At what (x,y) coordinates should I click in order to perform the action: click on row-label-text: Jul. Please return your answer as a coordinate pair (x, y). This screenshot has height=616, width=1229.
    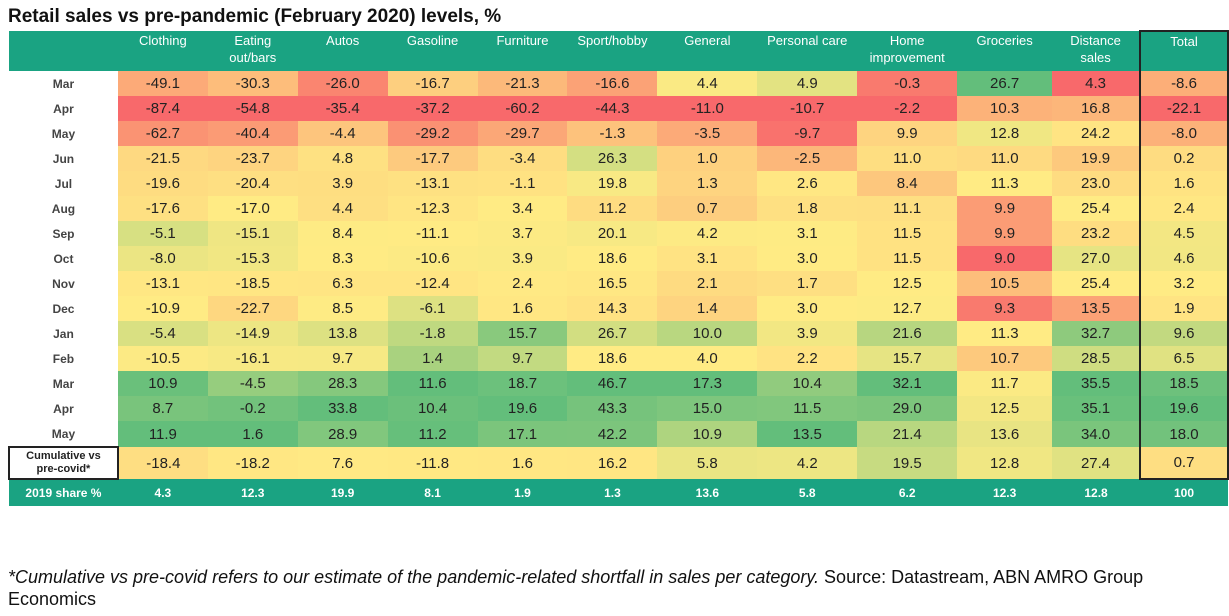
    Looking at the image, I should click on (63, 183).